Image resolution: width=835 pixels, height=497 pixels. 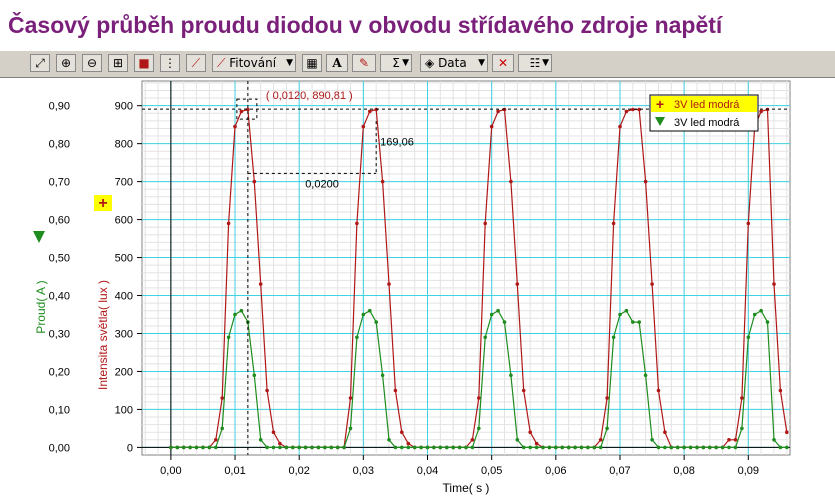 I want to click on zoom-in-icon: ⊕, so click(x=66, y=63).